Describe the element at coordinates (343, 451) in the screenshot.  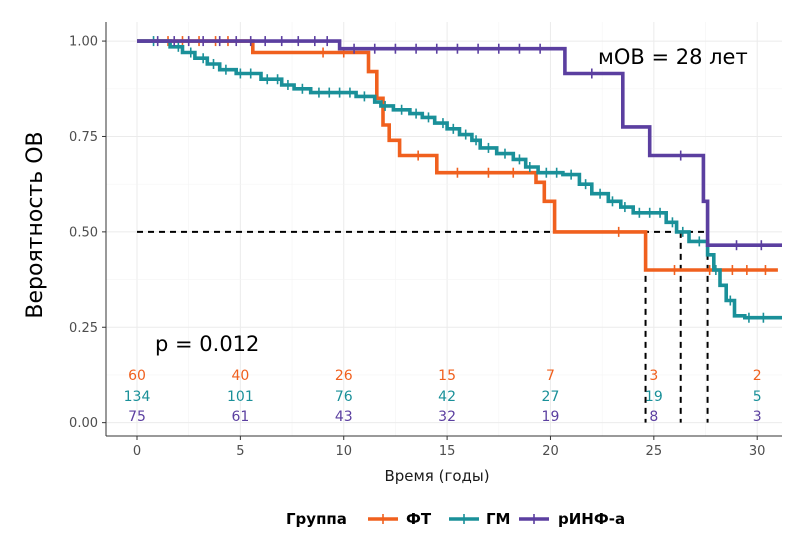
I see `x-tick-label: 10` at that location.